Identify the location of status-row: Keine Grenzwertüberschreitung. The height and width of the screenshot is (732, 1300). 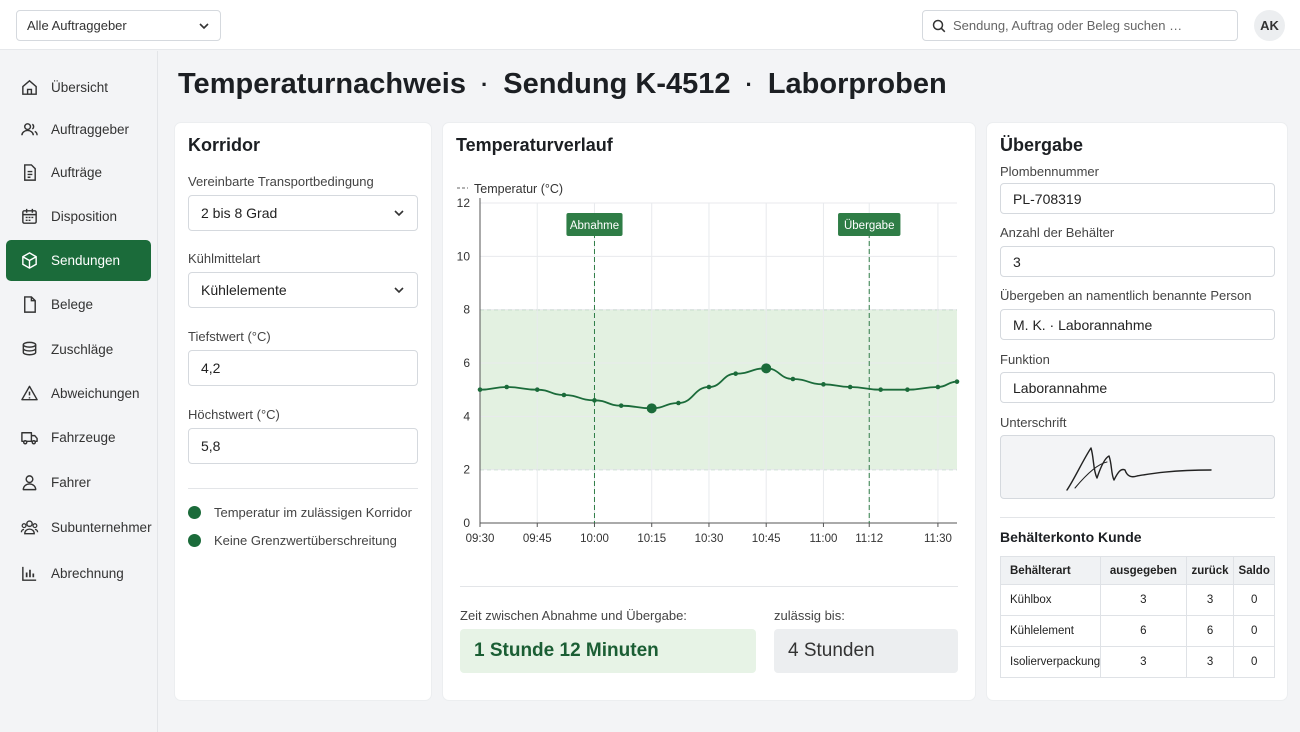
(292, 540).